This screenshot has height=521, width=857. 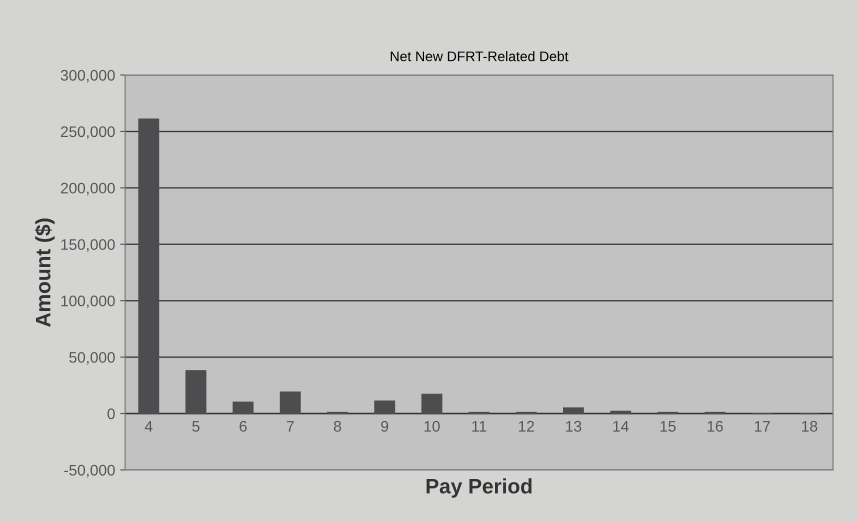 What do you see at coordinates (621, 426) in the screenshot?
I see `x-tick-label: 14` at bounding box center [621, 426].